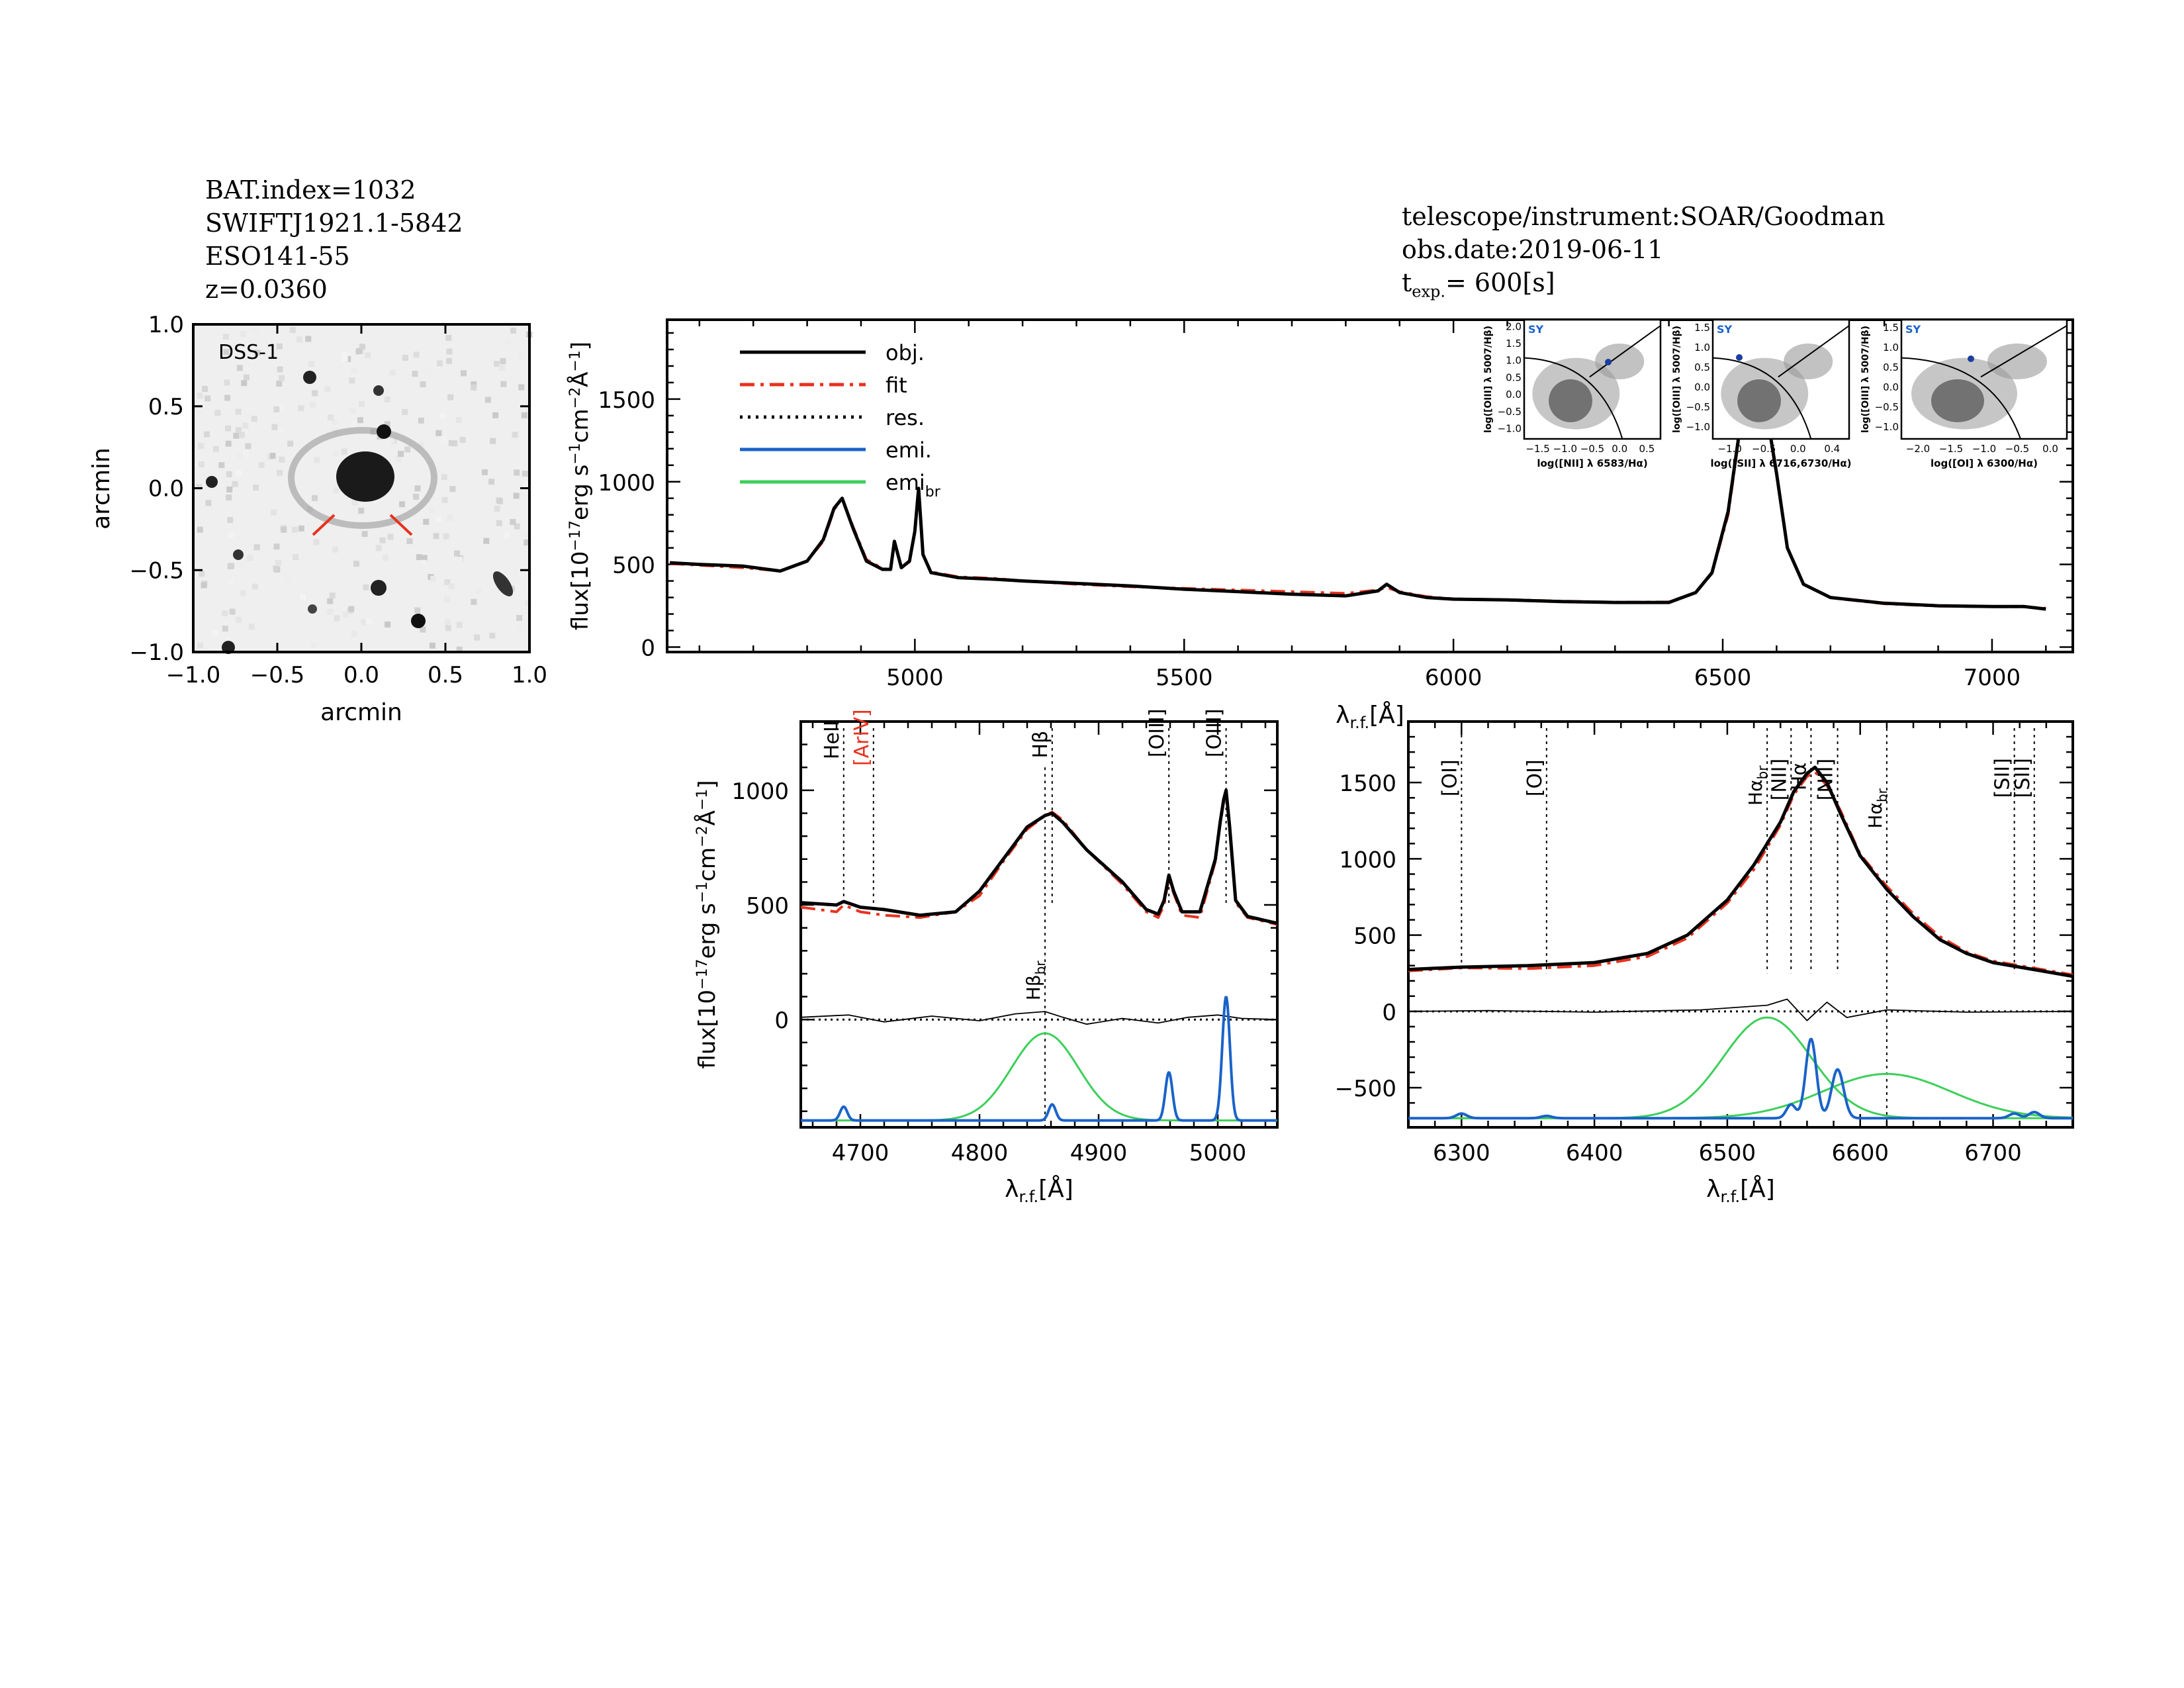 This screenshot has height=1688, width=2184. I want to click on object-spectrum-line, so click(1039, 856).